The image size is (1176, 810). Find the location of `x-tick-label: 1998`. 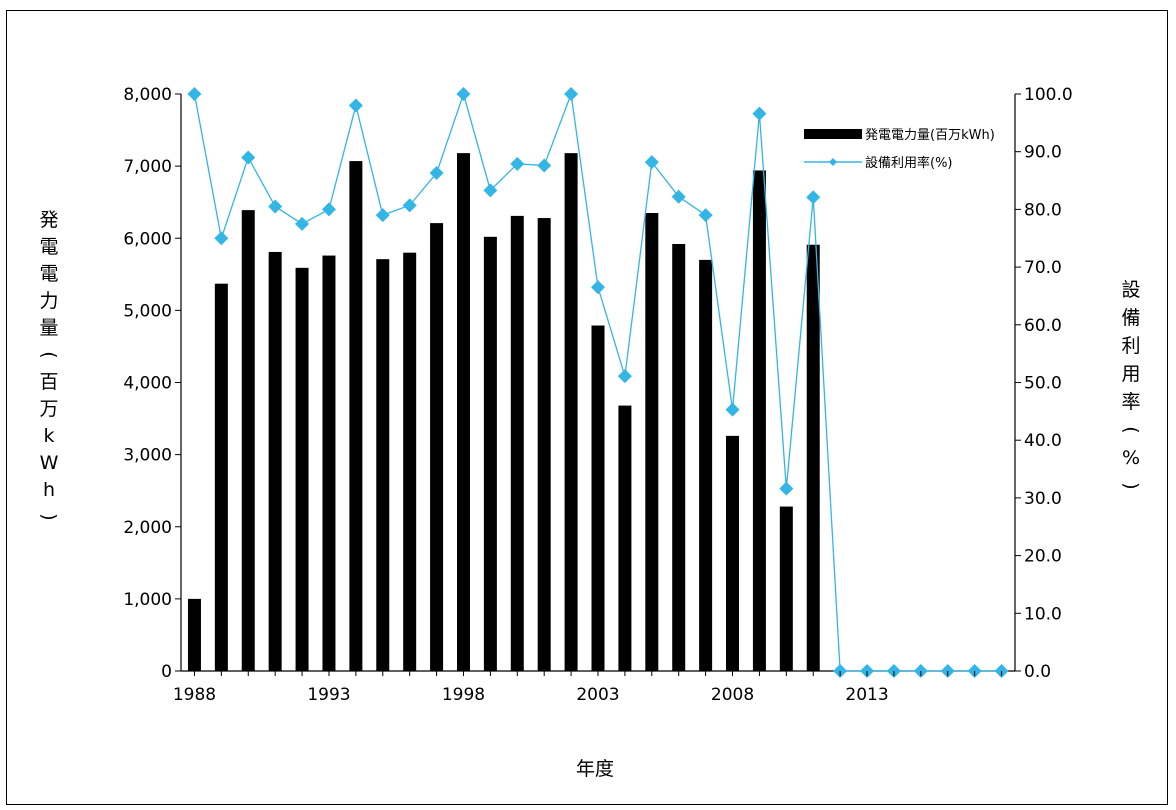

x-tick-label: 1998 is located at coordinates (463, 695).